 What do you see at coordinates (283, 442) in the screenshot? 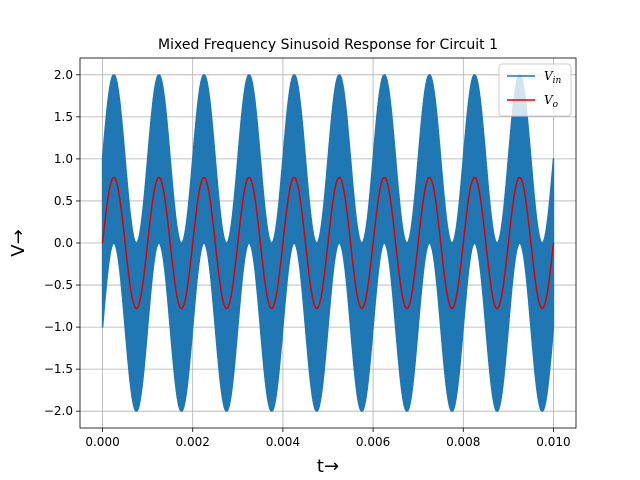
I see `x-tick-label: 0.004` at bounding box center [283, 442].